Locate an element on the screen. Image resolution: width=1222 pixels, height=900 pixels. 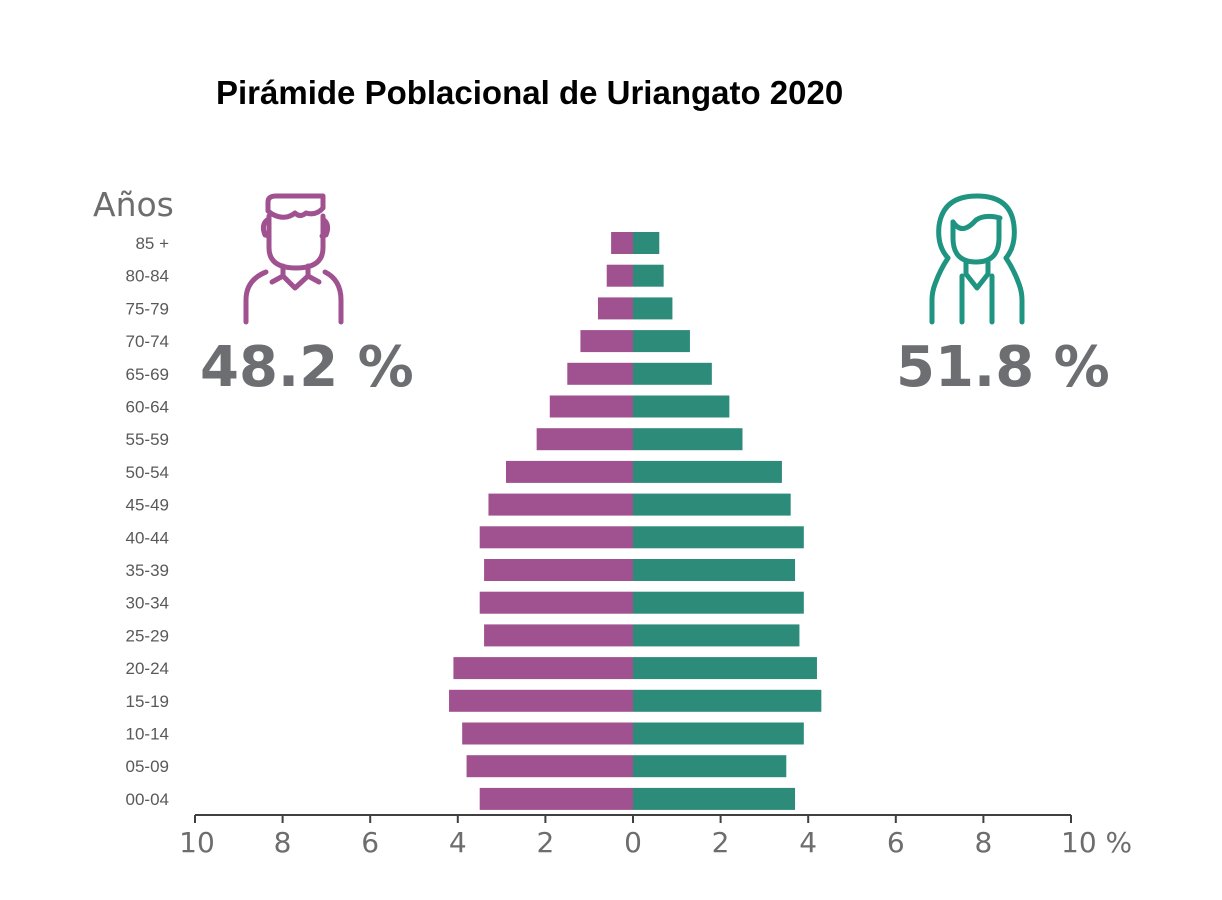
man-icon is located at coordinates (293, 259).